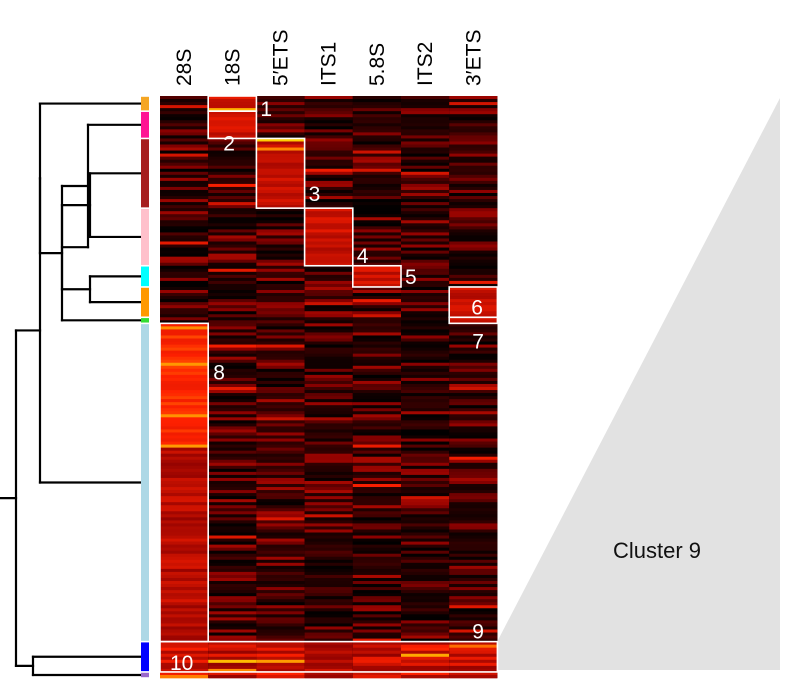 This screenshot has height=697, width=797. I want to click on row-group-swatch, so click(145, 482).